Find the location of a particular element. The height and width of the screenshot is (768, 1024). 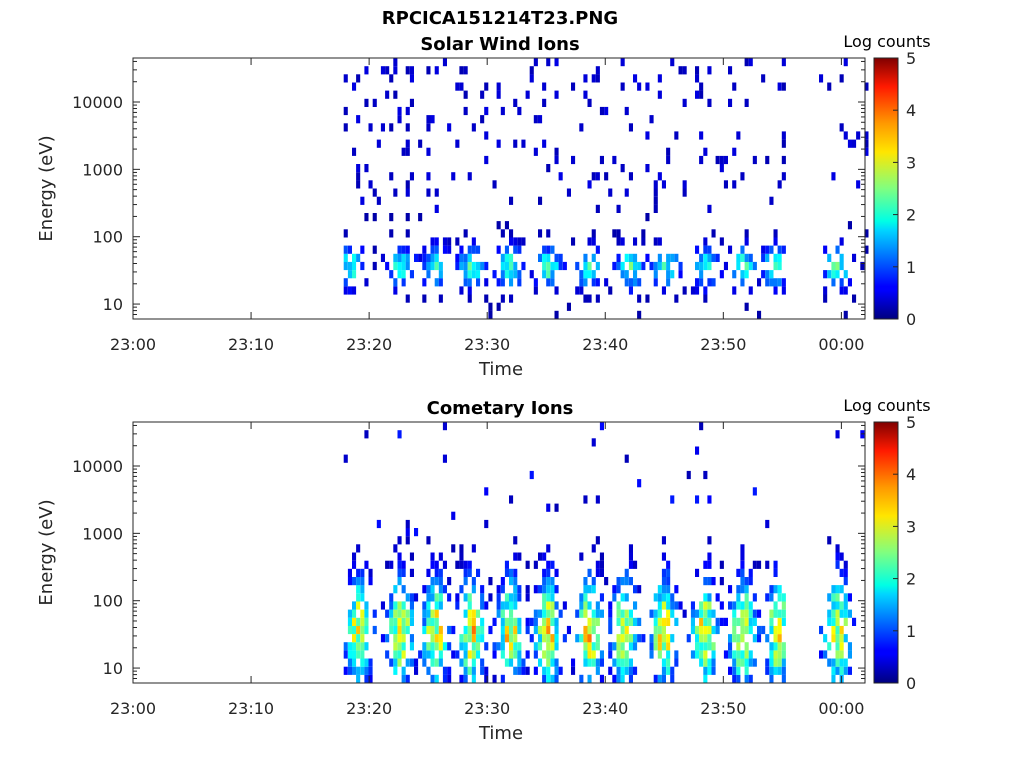

colorbar-label: Log counts is located at coordinates (886, 405).